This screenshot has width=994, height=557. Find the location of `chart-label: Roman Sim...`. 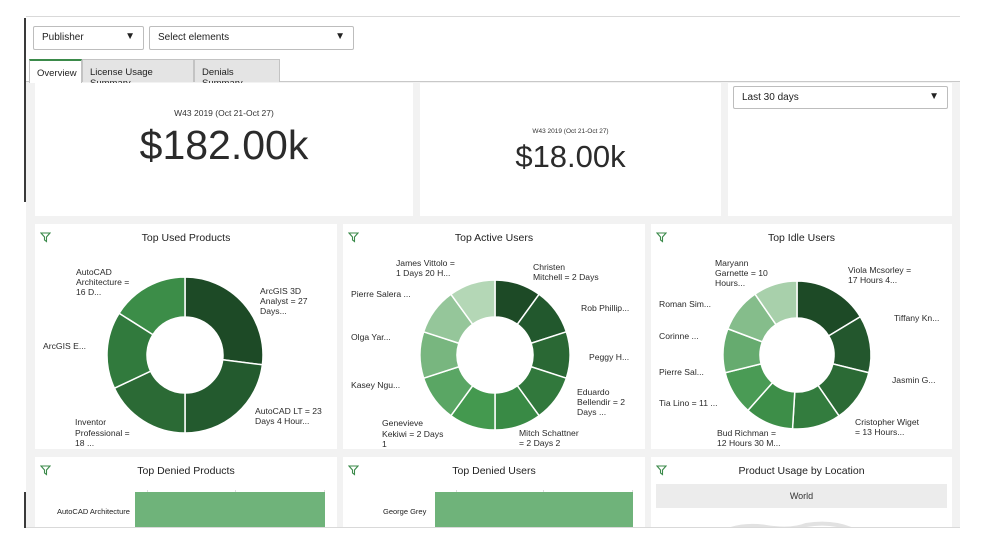

chart-label: Roman Sim... is located at coordinates (685, 304).